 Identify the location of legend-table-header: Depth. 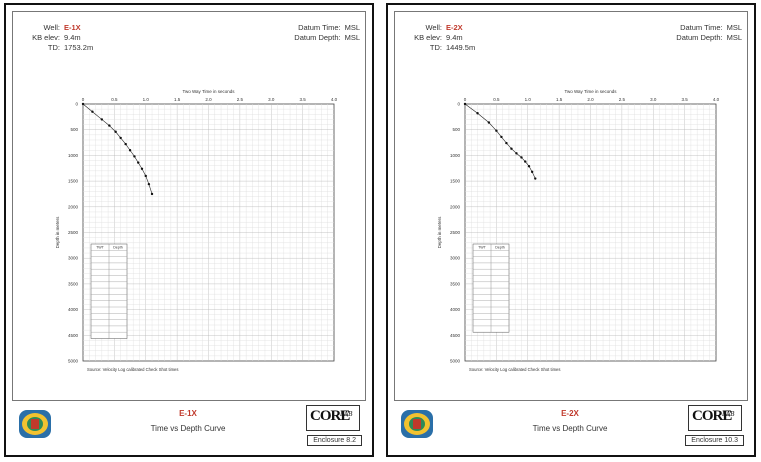
(500, 248).